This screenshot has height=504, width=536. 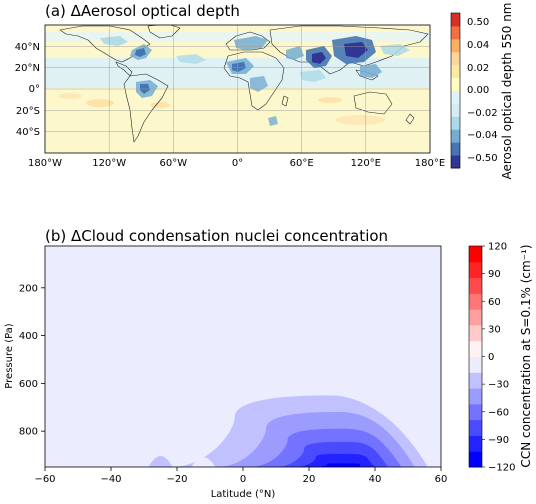 What do you see at coordinates (34, 89) in the screenshot?
I see `lat-label: 0°` at bounding box center [34, 89].